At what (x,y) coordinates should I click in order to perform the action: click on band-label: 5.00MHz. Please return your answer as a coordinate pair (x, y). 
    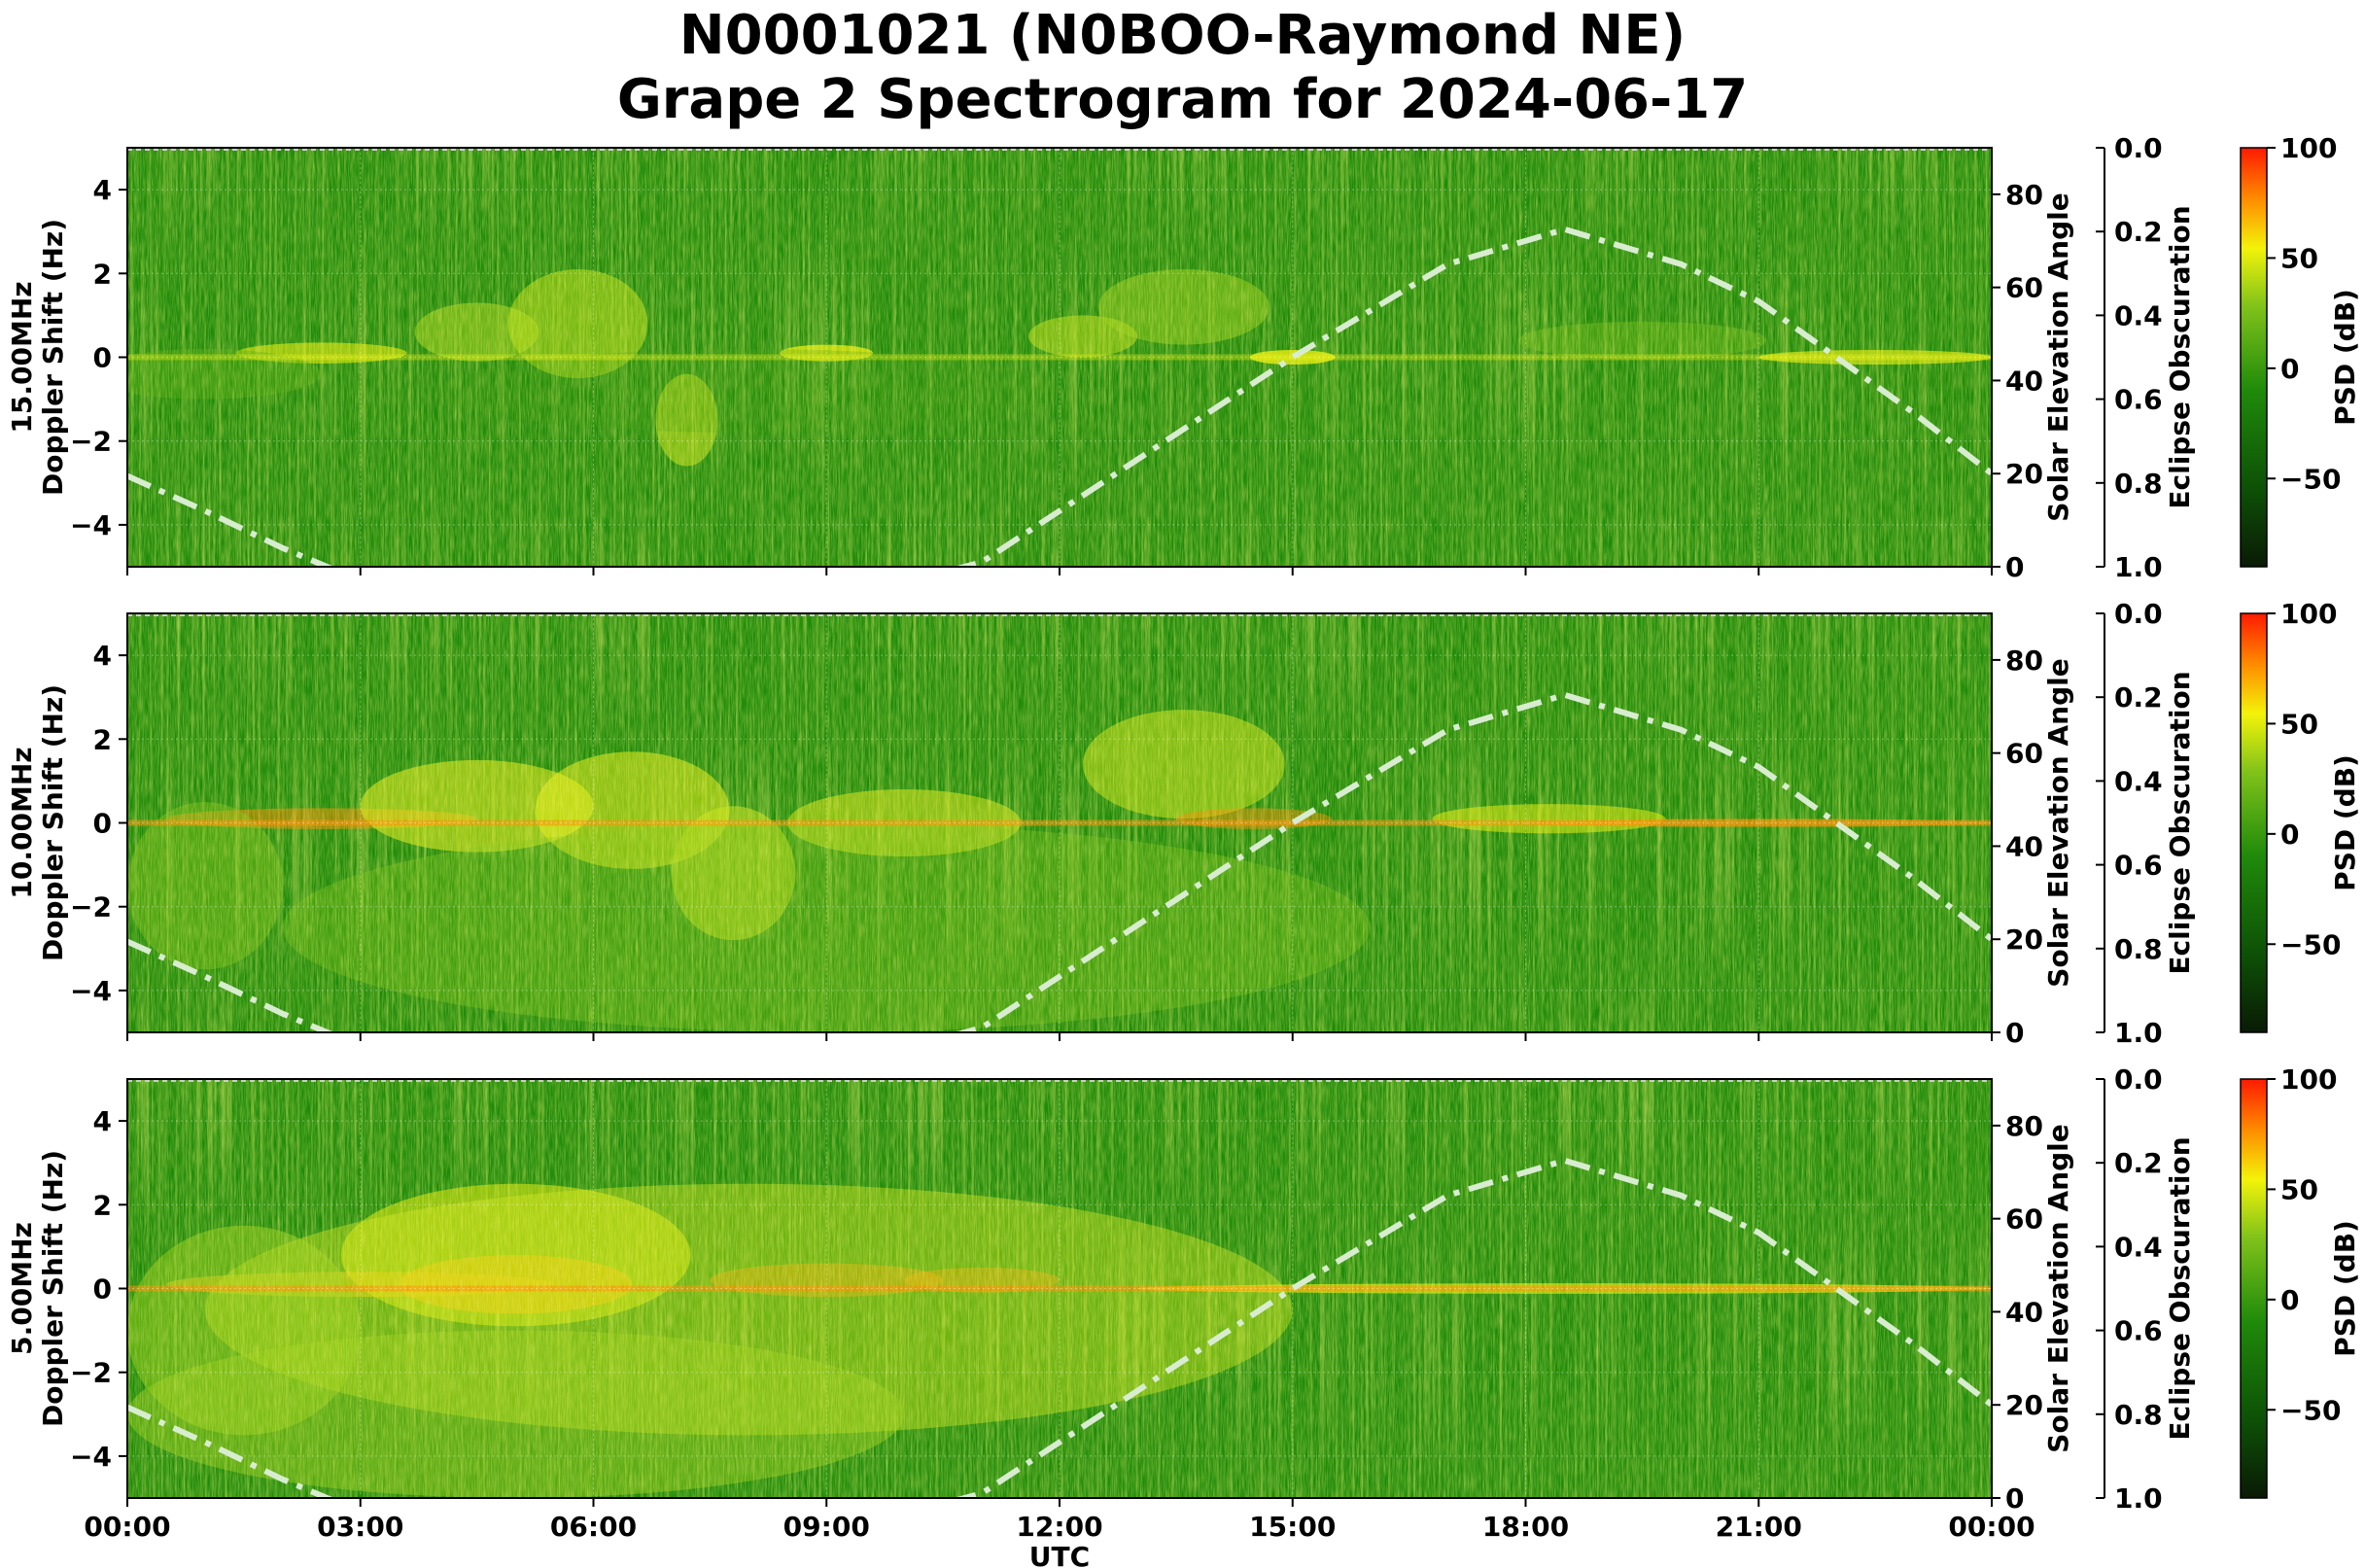
    Looking at the image, I should click on (22, 1288).